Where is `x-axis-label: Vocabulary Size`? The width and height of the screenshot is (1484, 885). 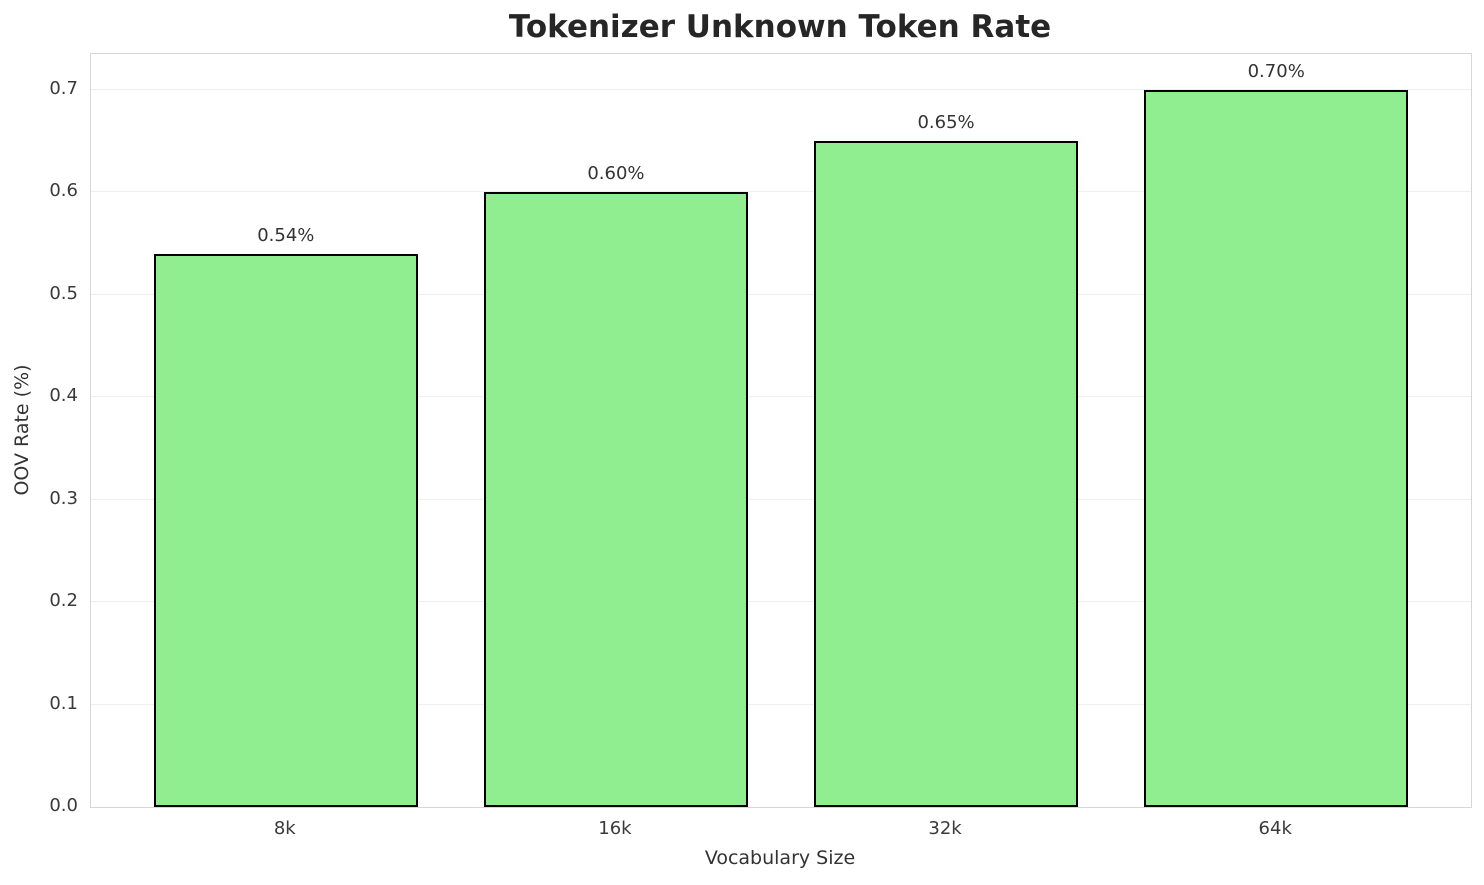
x-axis-label: Vocabulary Size is located at coordinates (780, 858).